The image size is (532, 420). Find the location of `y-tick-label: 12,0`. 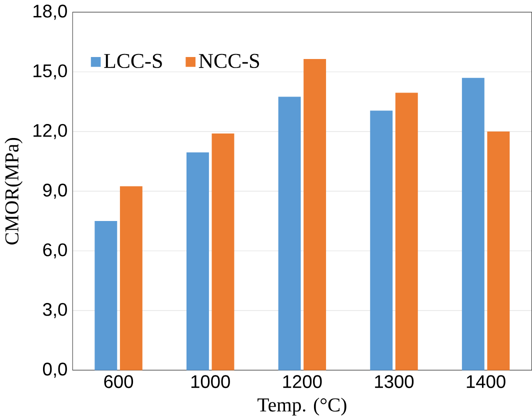

y-tick-label: 12,0 is located at coordinates (50, 131).